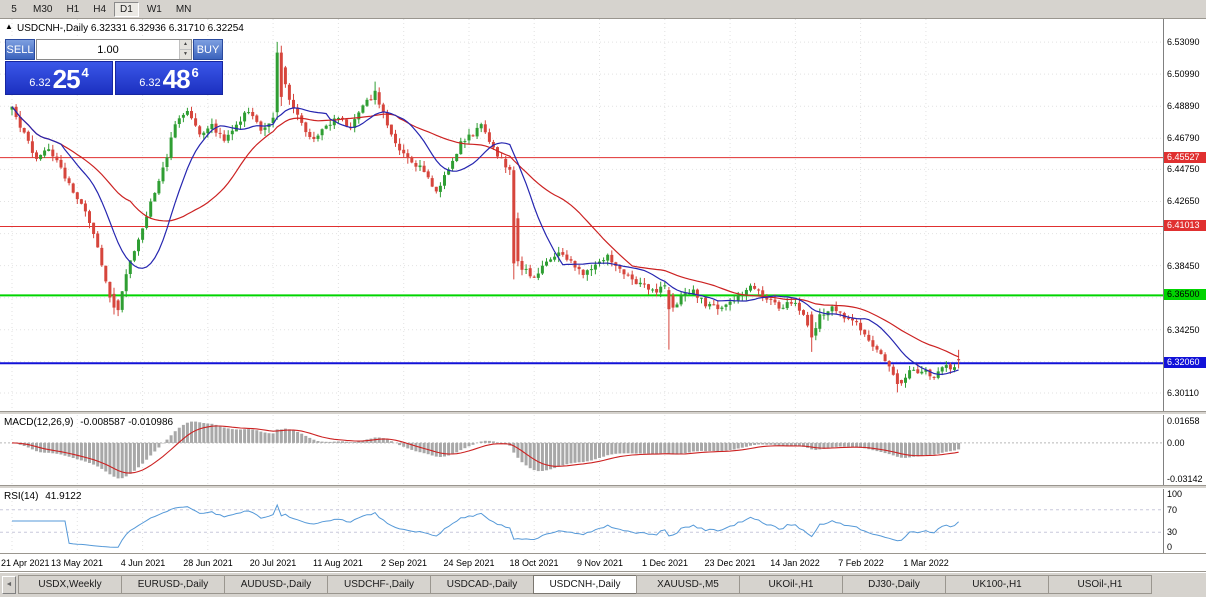  What do you see at coordinates (66, 79) in the screenshot?
I see `sell-price-main: 25` at bounding box center [66, 79].